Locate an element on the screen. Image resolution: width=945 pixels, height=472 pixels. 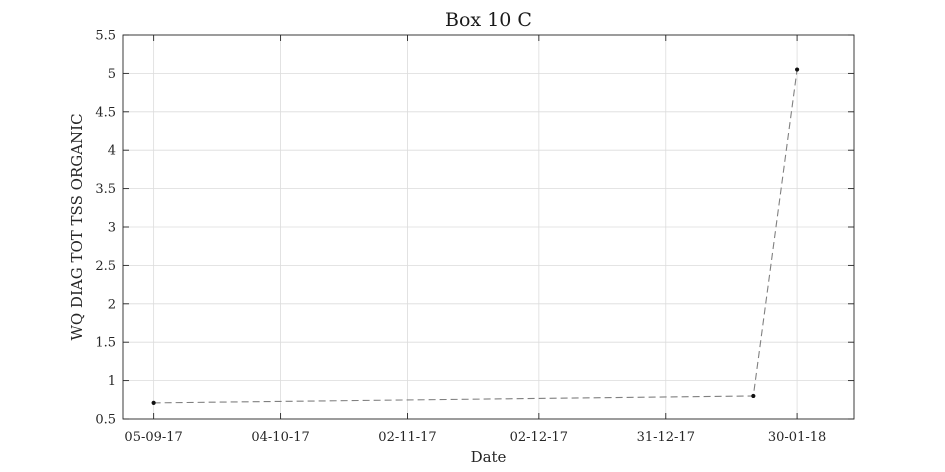
x-tick-label: 30-01-18 is located at coordinates (797, 437).